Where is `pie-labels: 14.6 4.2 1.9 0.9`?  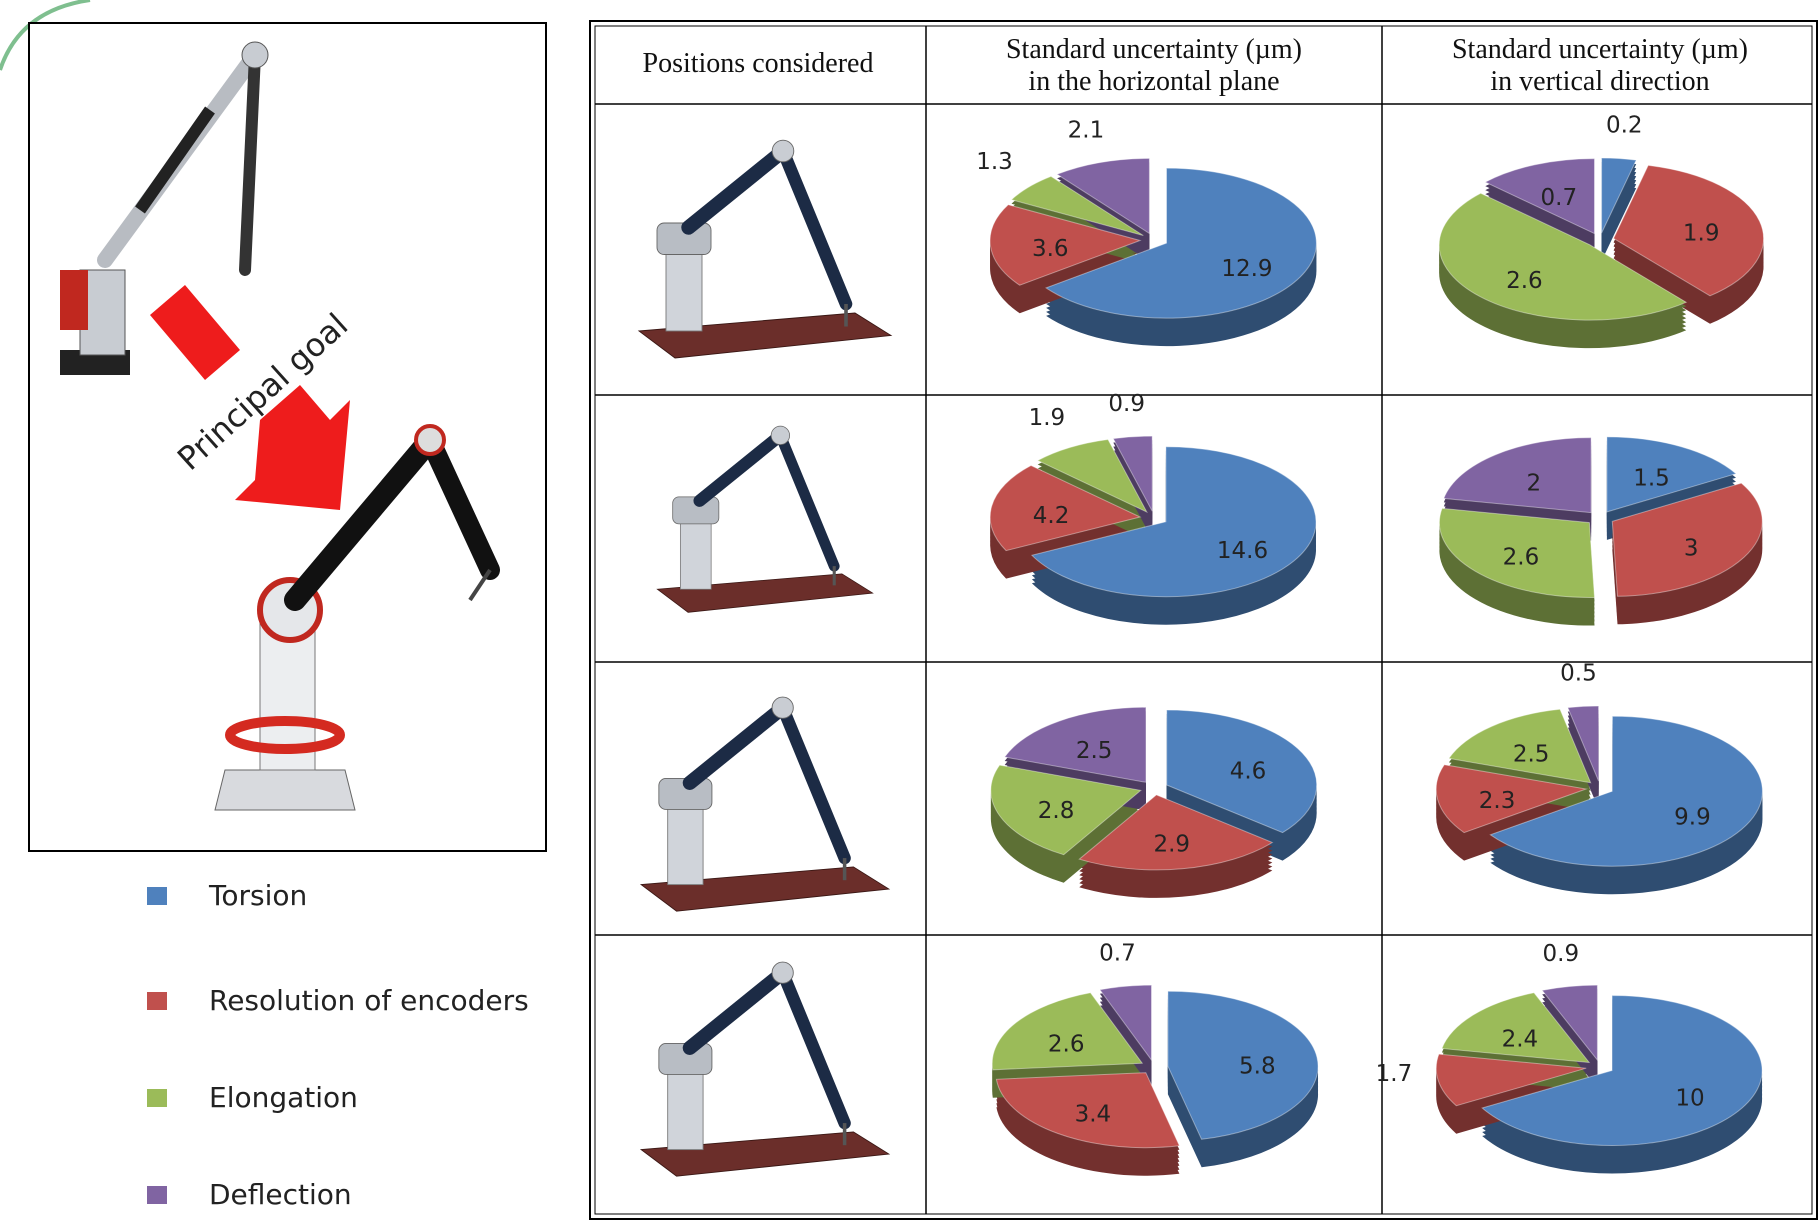 pie-labels: 14.6 4.2 1.9 0.9 is located at coordinates (1149, 477).